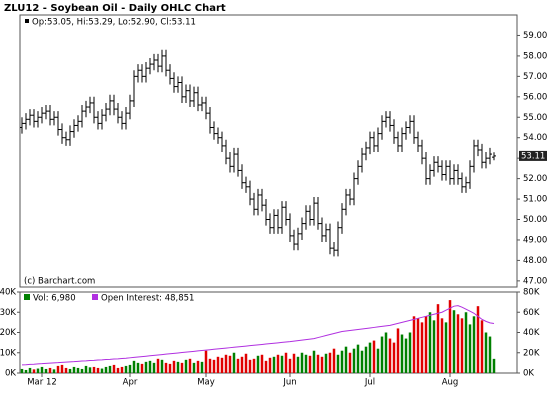 The width and height of the screenshot is (554, 405). Describe the element at coordinates (535, 97) in the screenshot. I see `y-tick-label: 56.00` at that location.